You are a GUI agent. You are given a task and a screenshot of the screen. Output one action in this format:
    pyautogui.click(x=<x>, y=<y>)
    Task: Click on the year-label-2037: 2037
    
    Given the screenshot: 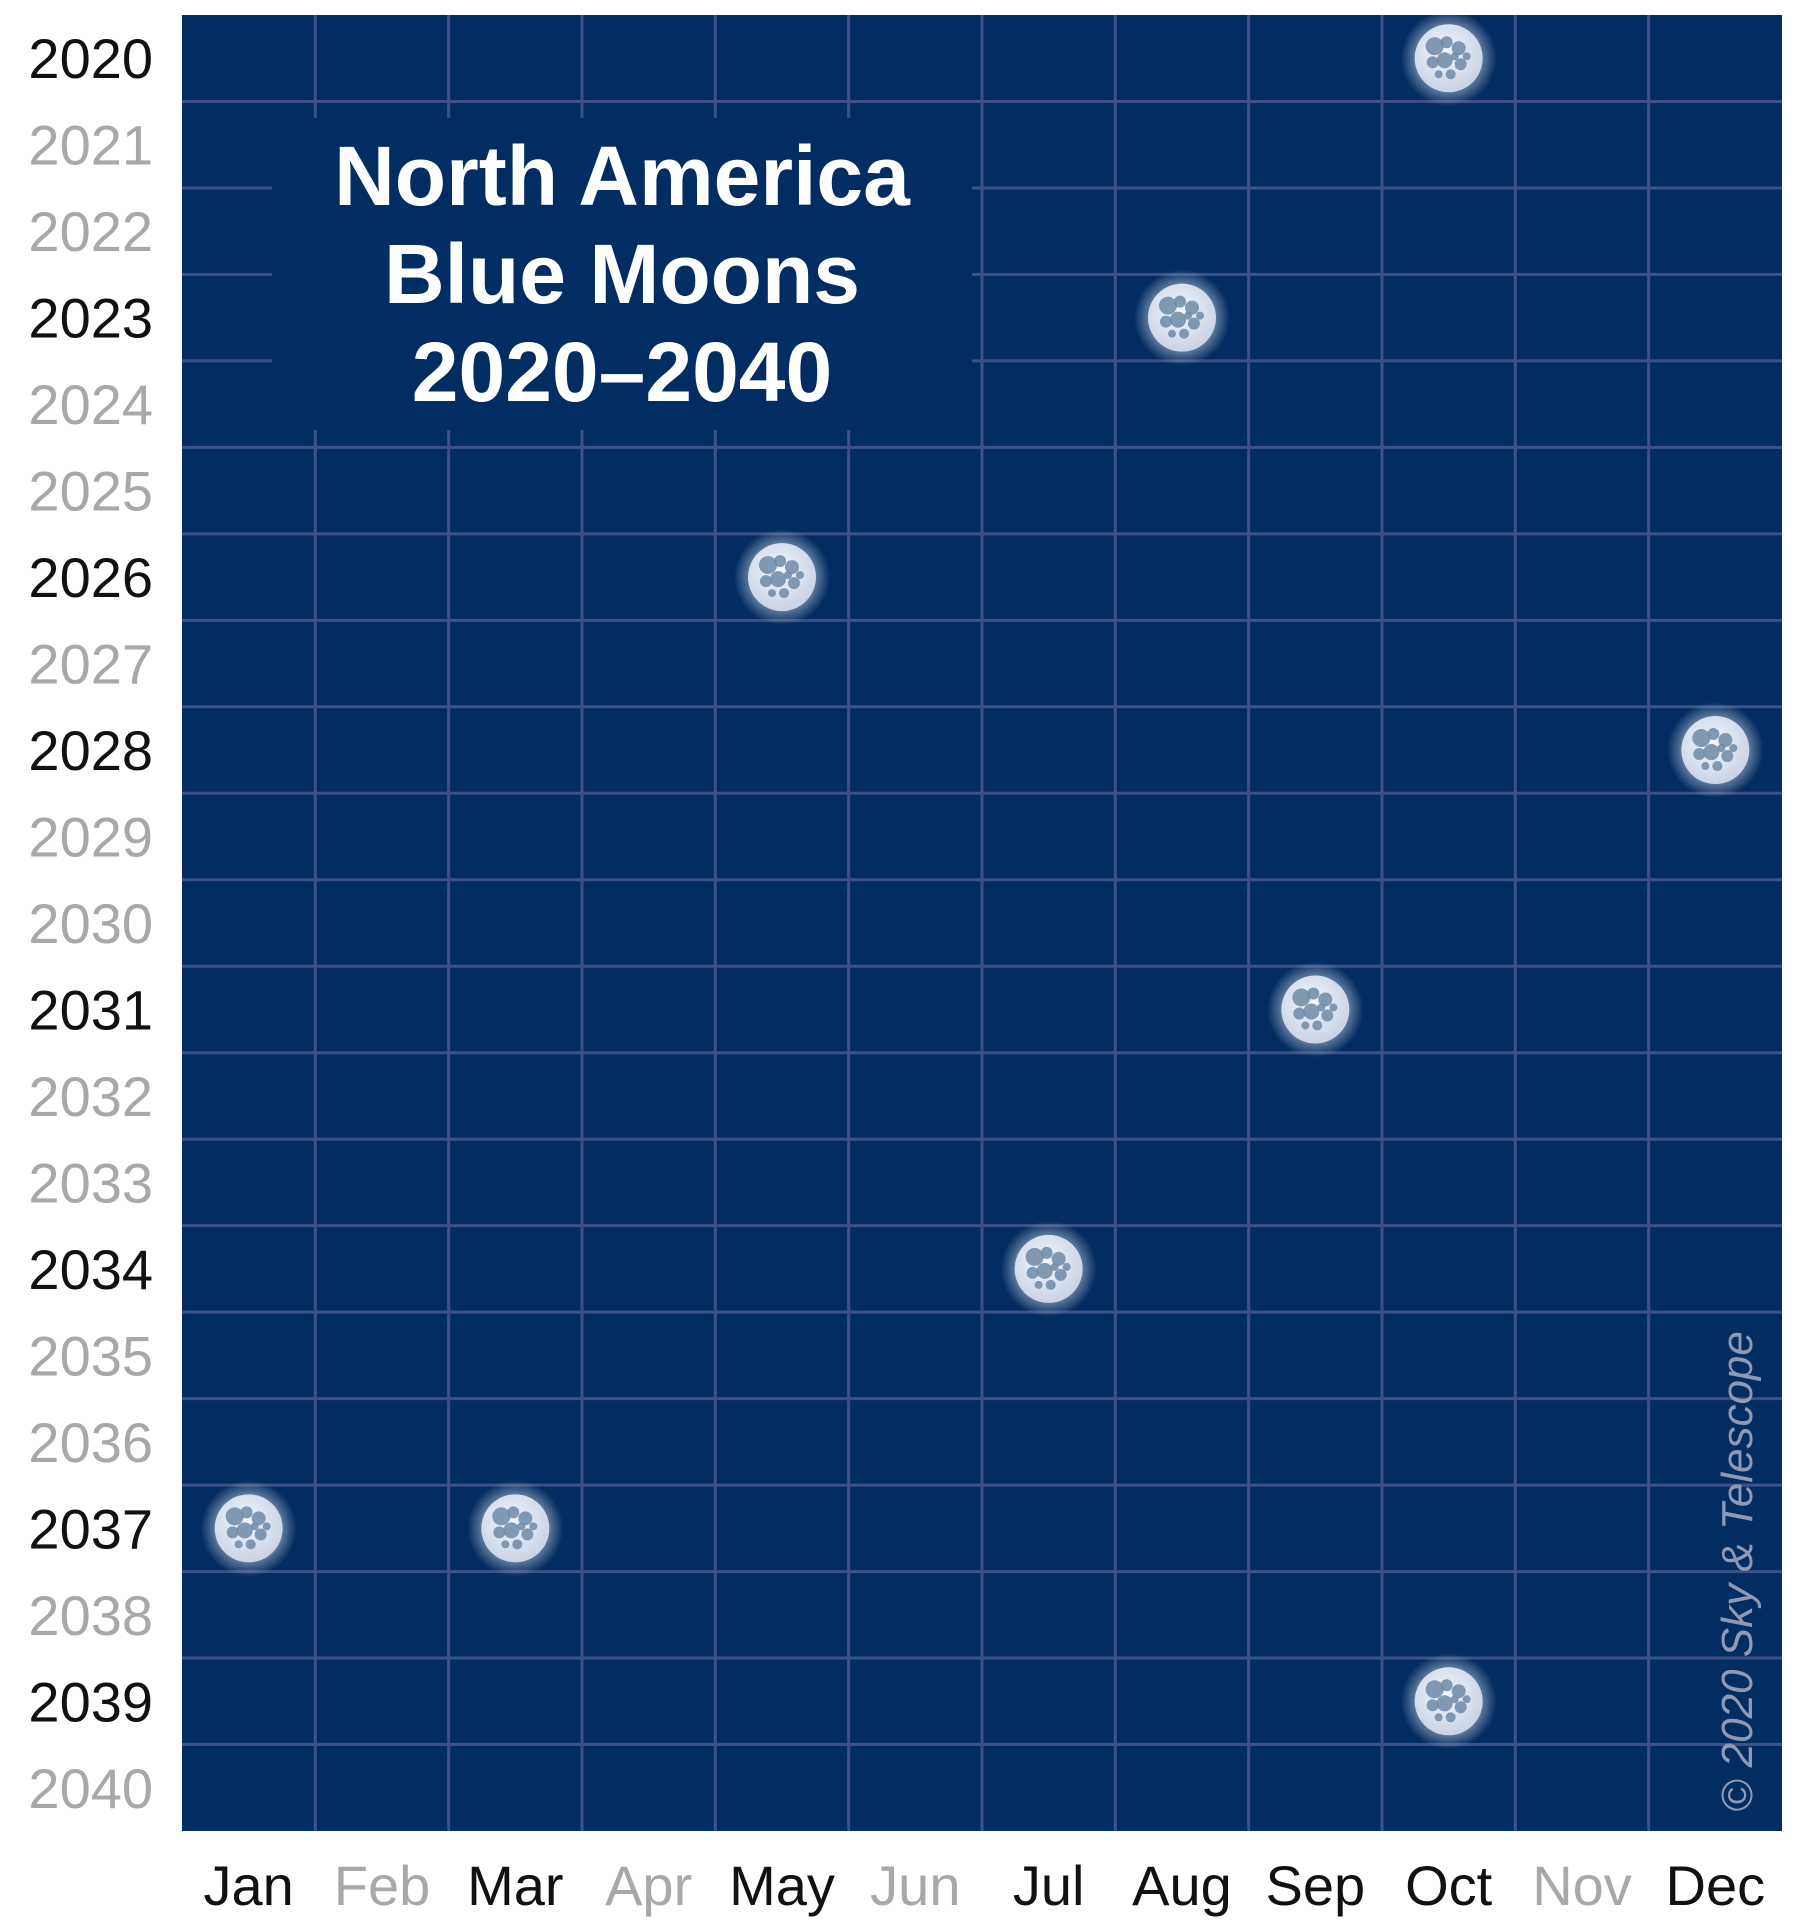 What is the action you would take?
    pyautogui.click(x=90, y=1528)
    